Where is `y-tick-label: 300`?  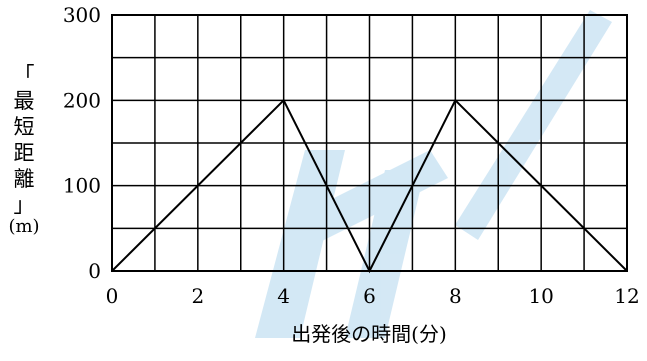
y-tick-label: 300 is located at coordinates (82, 15).